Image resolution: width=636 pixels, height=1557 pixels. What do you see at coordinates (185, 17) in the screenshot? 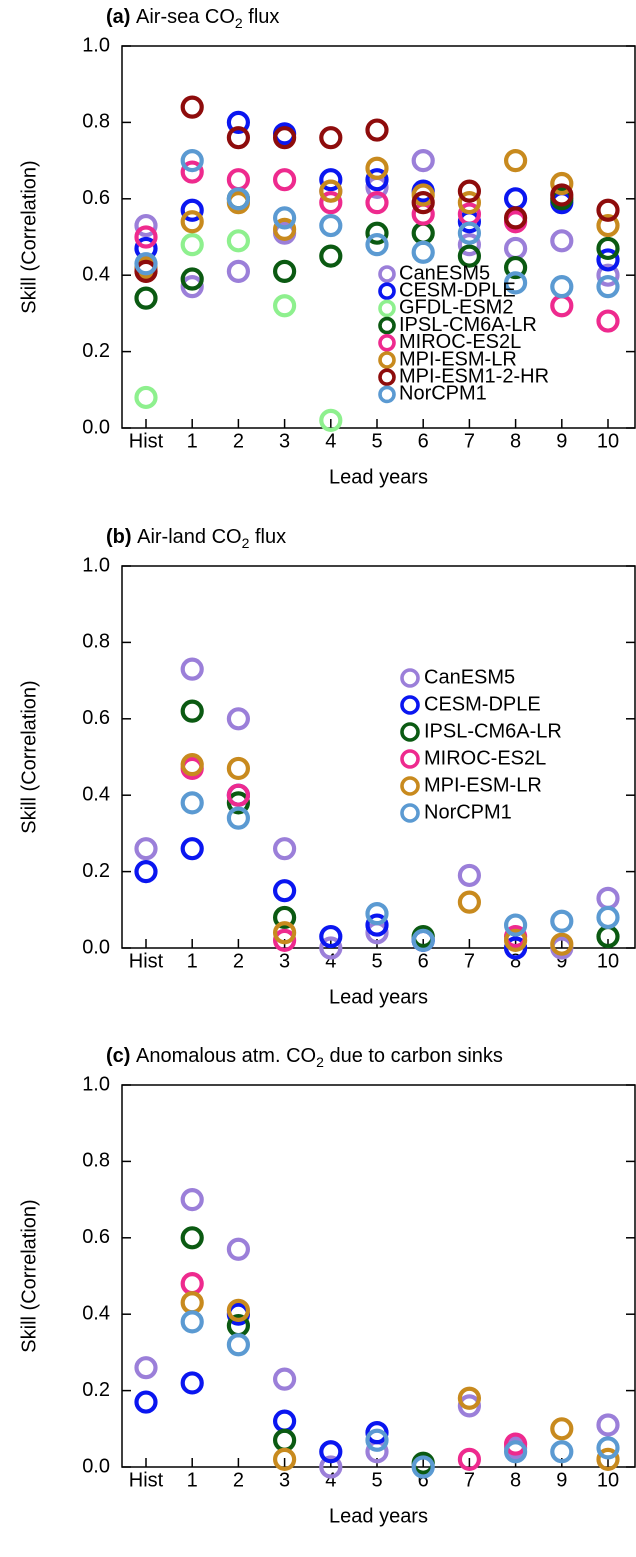
I see `title-text: Air-sea CO` at bounding box center [185, 17].